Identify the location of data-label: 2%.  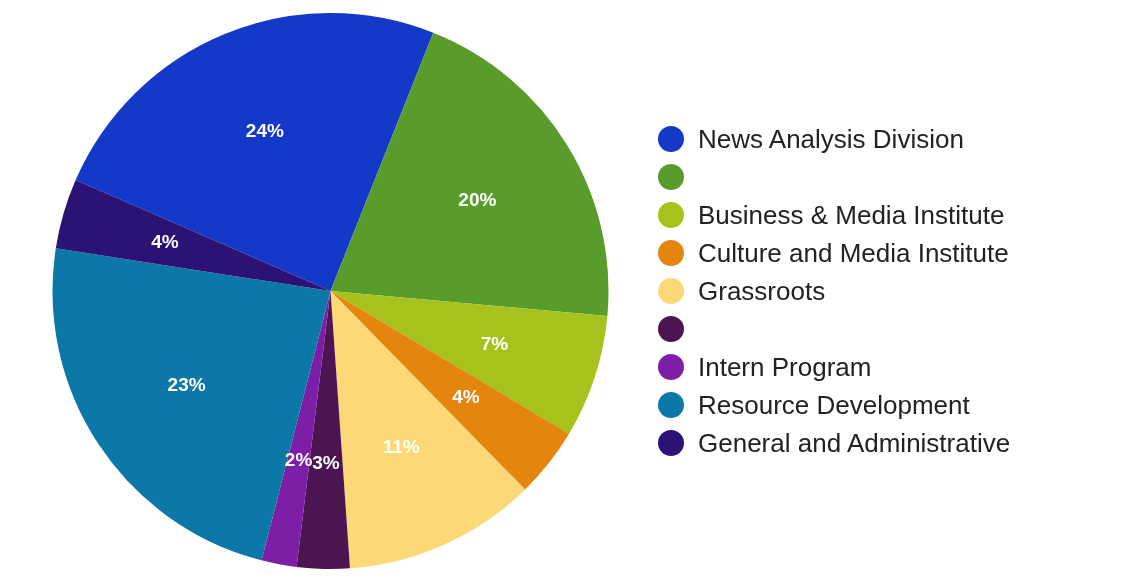
(298, 459).